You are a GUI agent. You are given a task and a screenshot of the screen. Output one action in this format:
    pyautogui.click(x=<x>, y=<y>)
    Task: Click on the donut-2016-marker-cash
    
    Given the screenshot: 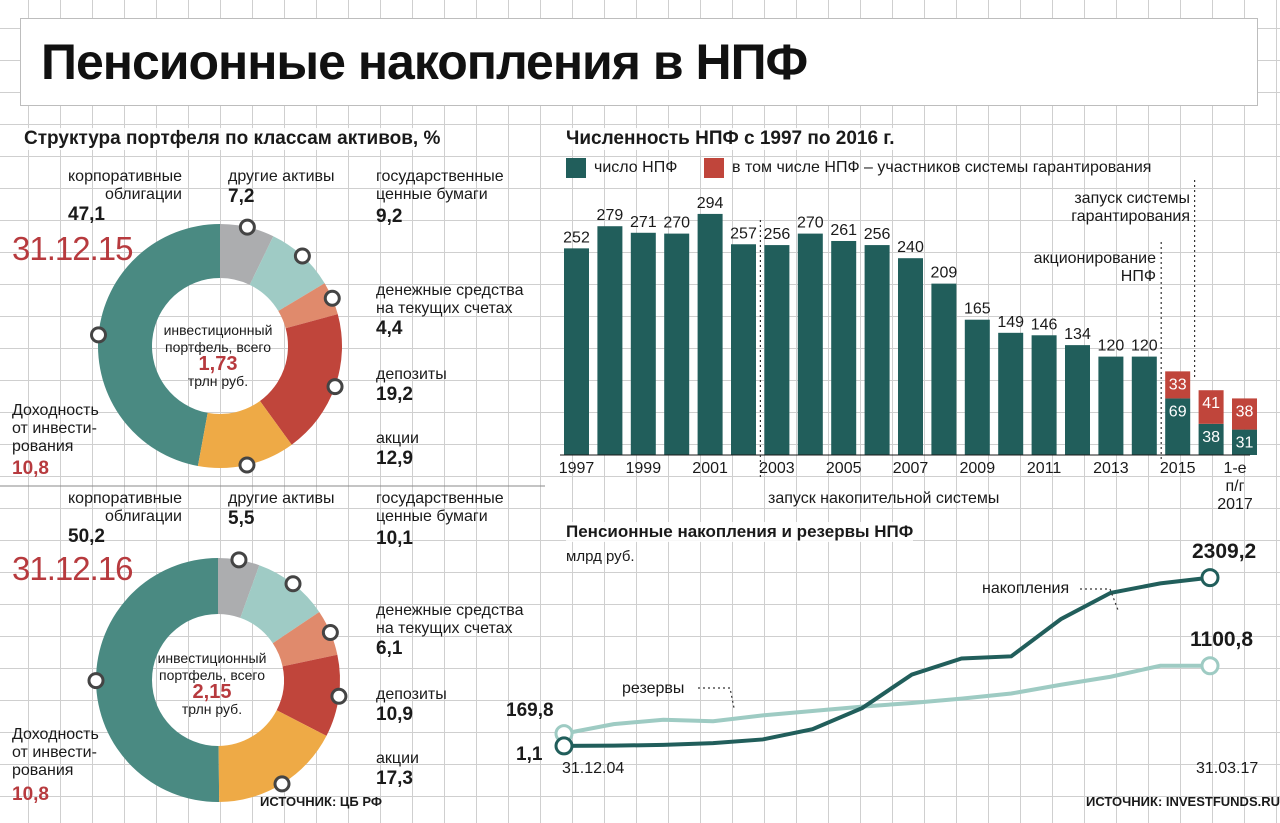 What is the action you would take?
    pyautogui.click(x=330, y=632)
    